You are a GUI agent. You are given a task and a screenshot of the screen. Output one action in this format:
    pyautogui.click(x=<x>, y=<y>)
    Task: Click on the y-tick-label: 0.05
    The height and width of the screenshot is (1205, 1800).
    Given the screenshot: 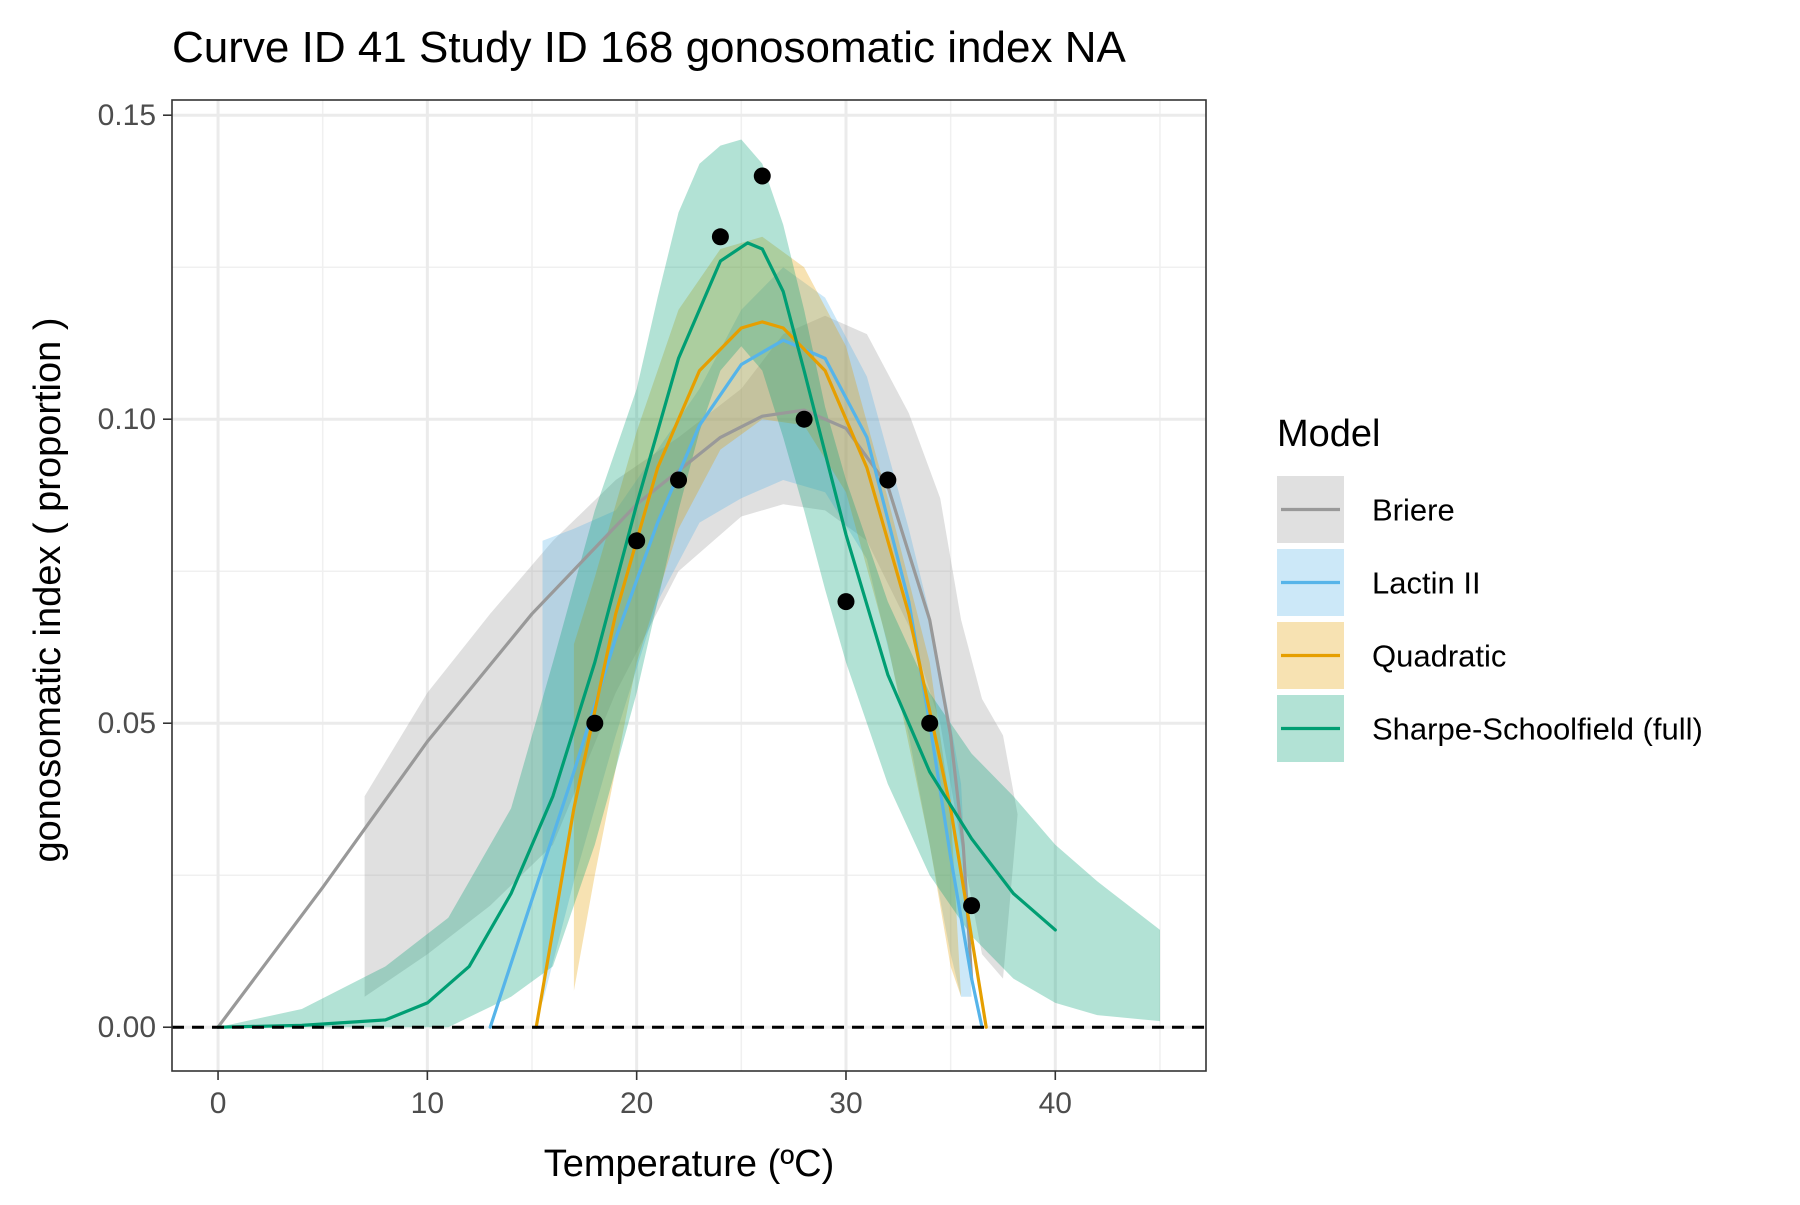 What is the action you would take?
    pyautogui.click(x=127, y=723)
    